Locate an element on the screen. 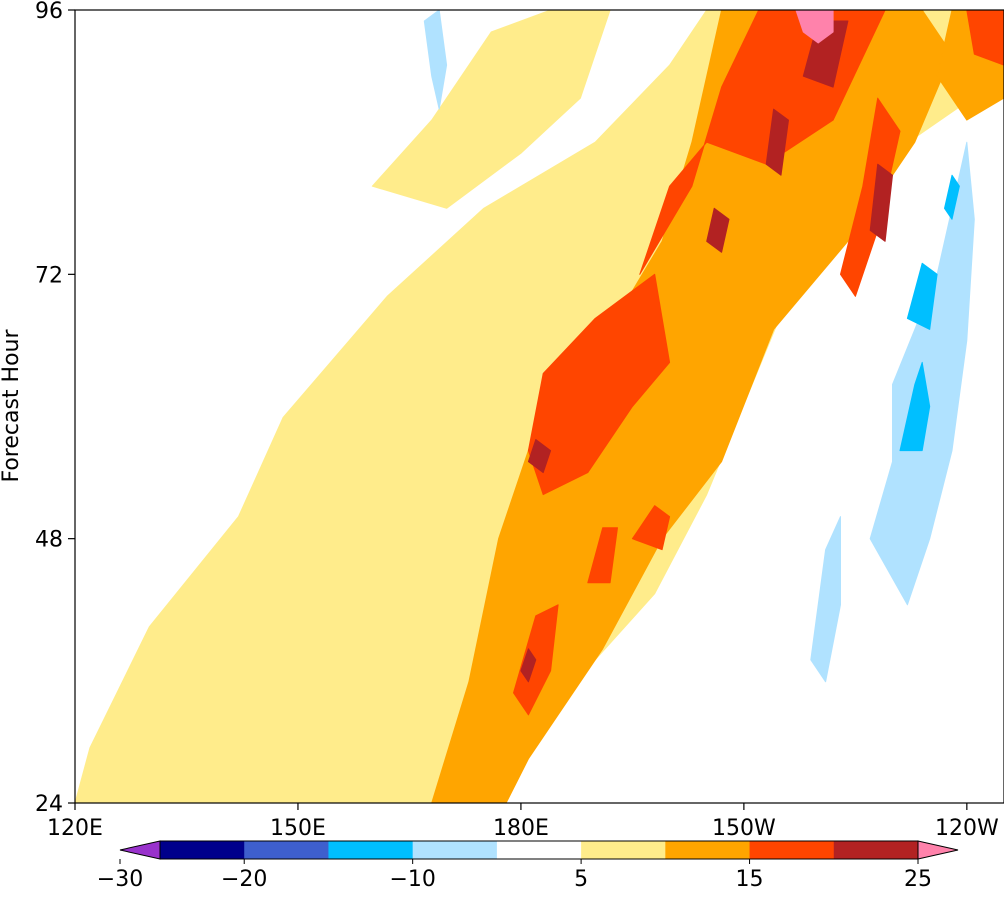 The width and height of the screenshot is (1004, 898). anomaly-region-12-positive is located at coordinates (718, 230).